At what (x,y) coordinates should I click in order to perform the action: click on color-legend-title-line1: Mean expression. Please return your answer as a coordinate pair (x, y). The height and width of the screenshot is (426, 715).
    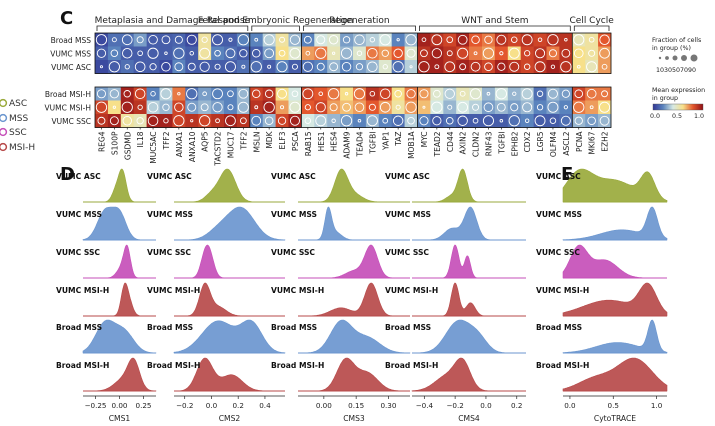
    Looking at the image, I should click on (678, 90).